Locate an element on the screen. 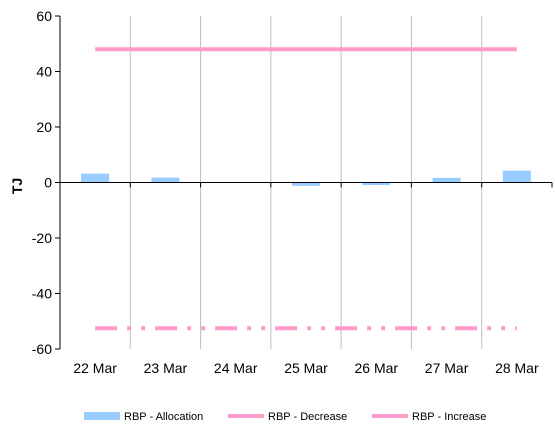 The height and width of the screenshot is (427, 555). x-tick-label: 26 Mar is located at coordinates (376, 368).